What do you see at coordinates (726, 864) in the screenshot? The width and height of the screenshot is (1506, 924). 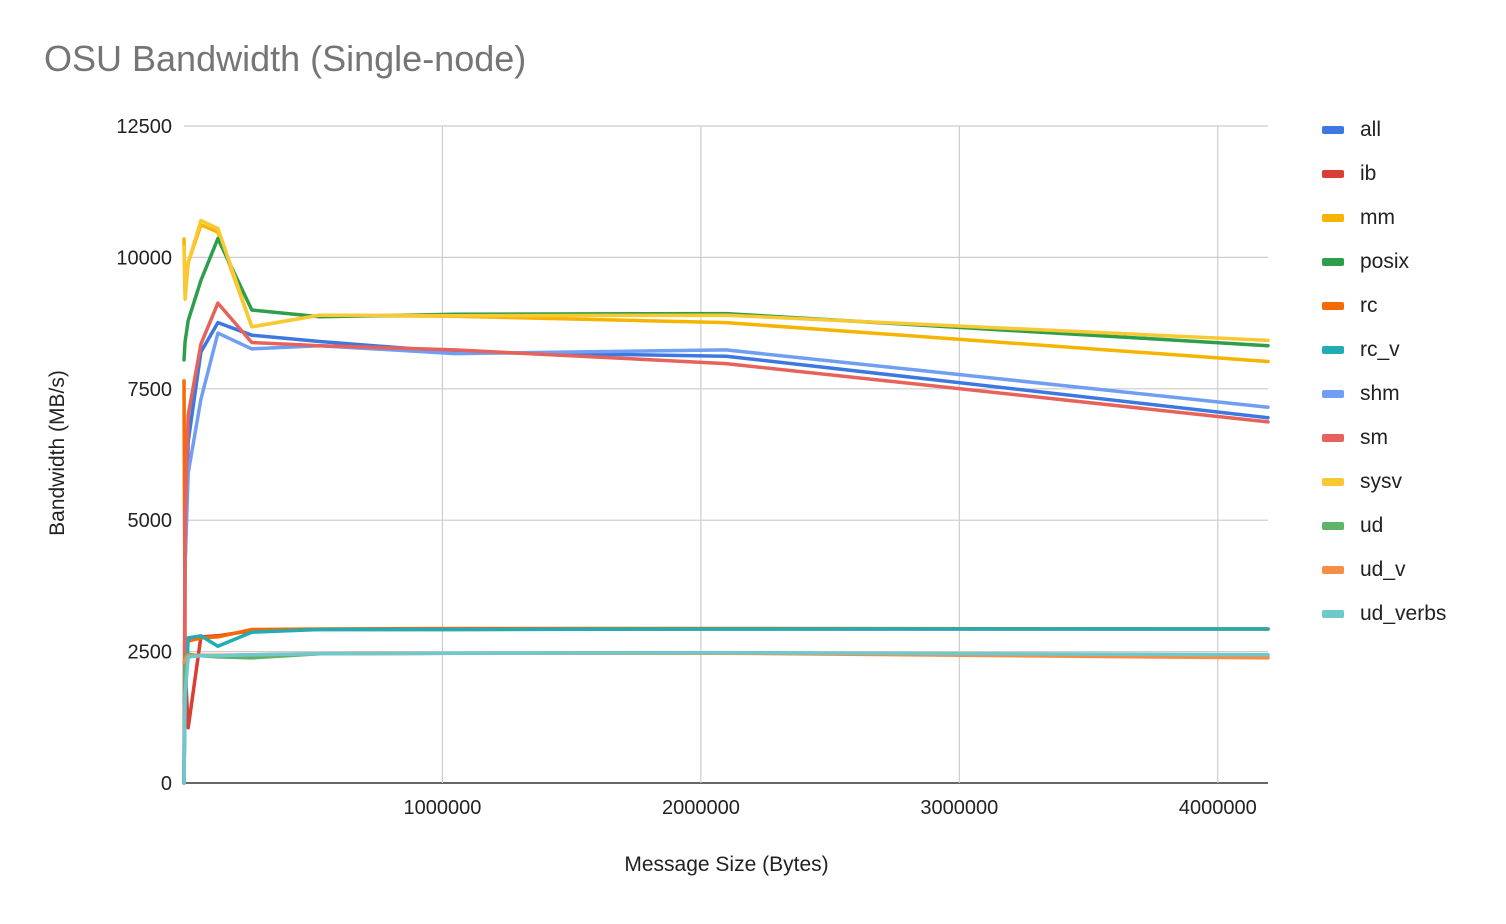 I see `x-axis-title: Message Size (Bytes)` at bounding box center [726, 864].